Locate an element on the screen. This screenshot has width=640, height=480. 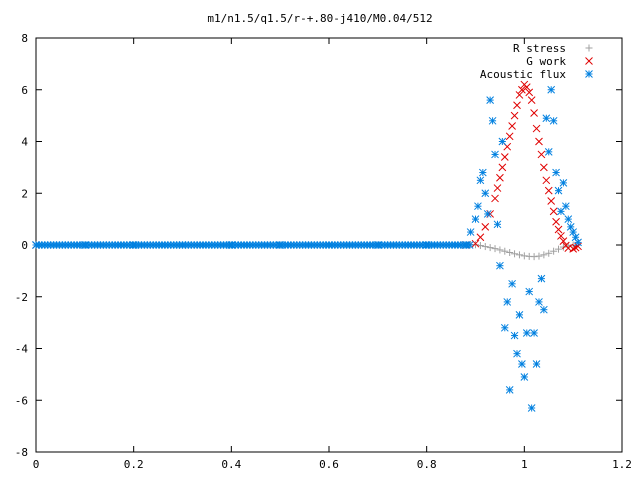
y-tick-label: -2 is located at coordinates (21, 297).